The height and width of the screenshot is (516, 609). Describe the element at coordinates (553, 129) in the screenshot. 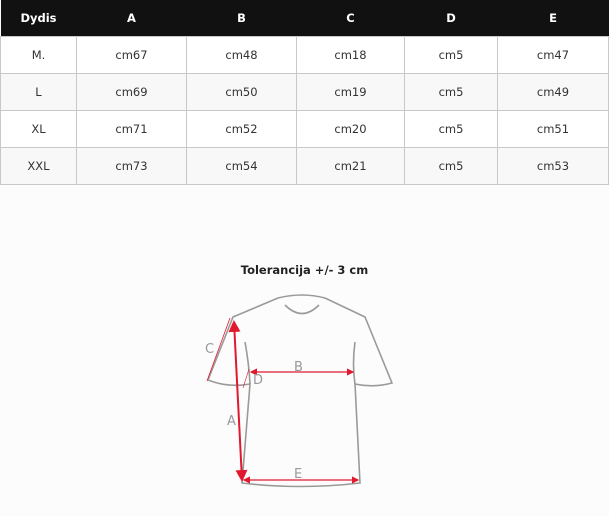

I see `measurement-cell: cm51` at that location.